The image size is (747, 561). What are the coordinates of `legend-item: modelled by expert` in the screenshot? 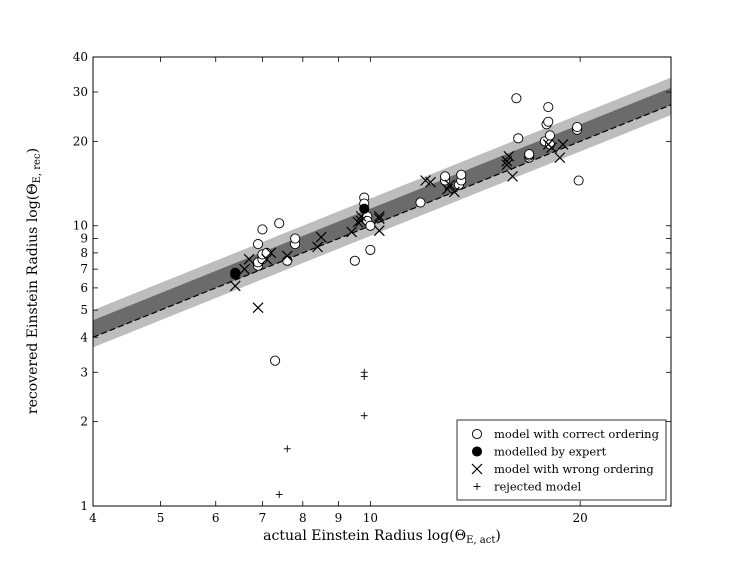 It's located at (539, 452).